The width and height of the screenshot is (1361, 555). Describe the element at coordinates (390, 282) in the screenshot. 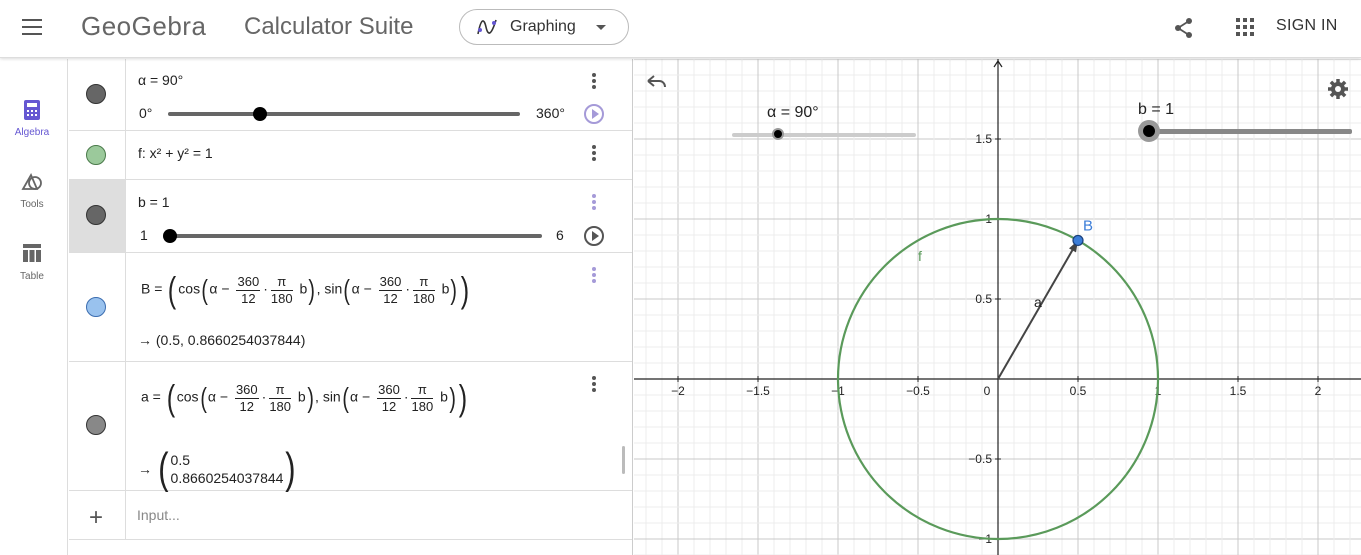

I see `frac-num: 360` at that location.